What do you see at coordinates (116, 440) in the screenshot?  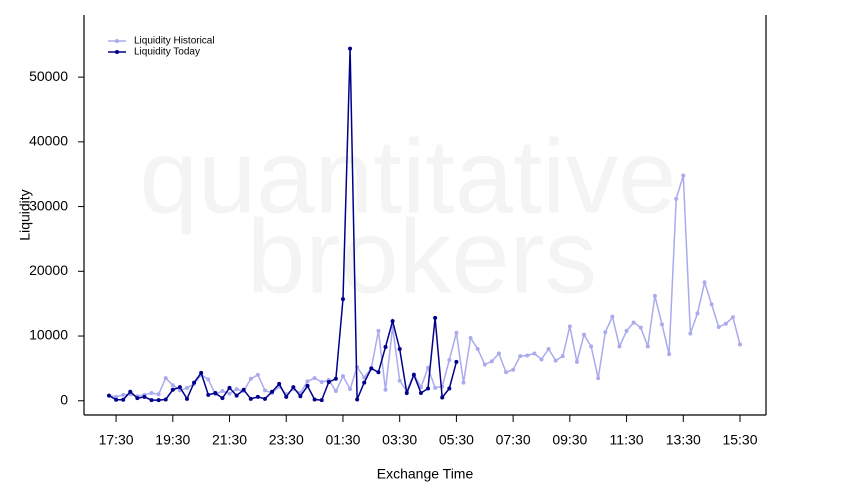 I see `x-tick-label: 17:30` at bounding box center [116, 440].